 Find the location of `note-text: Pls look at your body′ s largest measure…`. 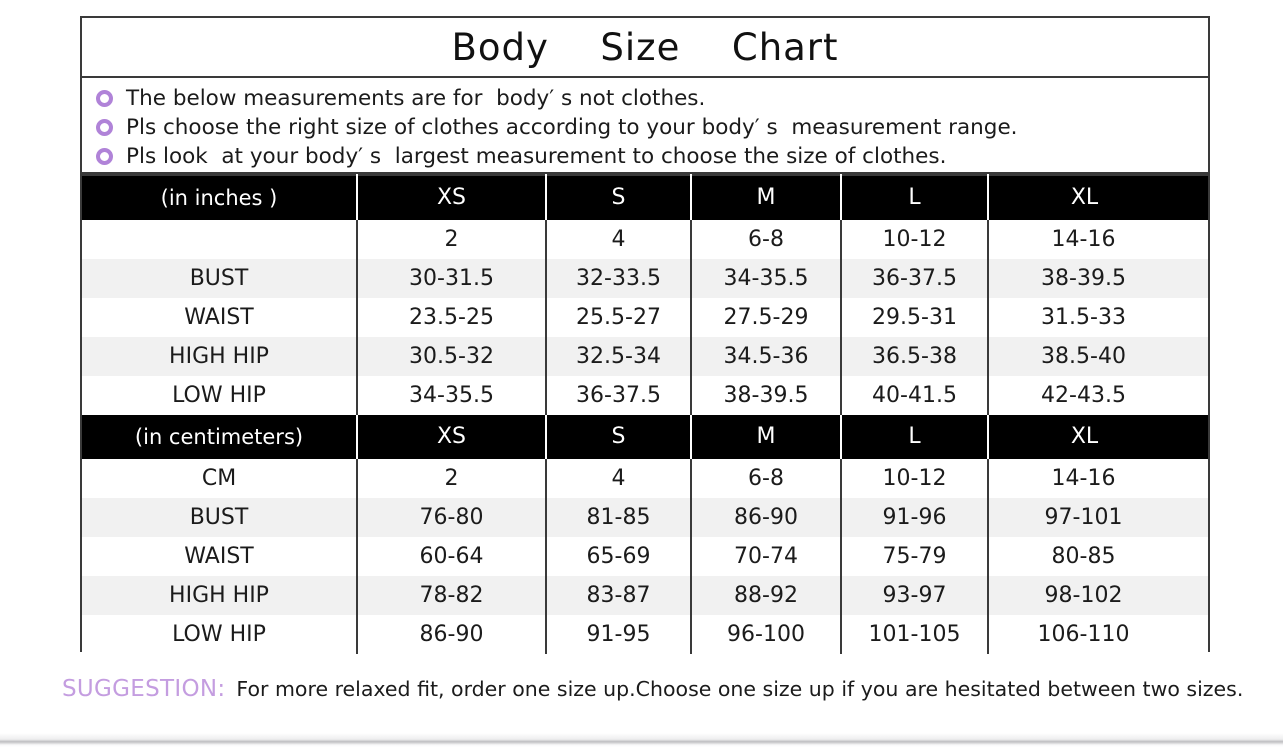

note-text: Pls look at your body′ s largest measure… is located at coordinates (536, 156).